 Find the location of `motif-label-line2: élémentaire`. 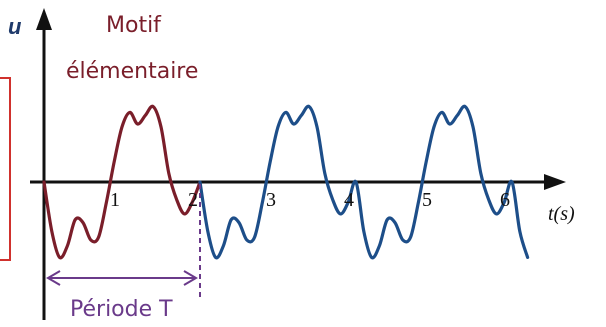

motif-label-line2: élémentaire is located at coordinates (132, 71).